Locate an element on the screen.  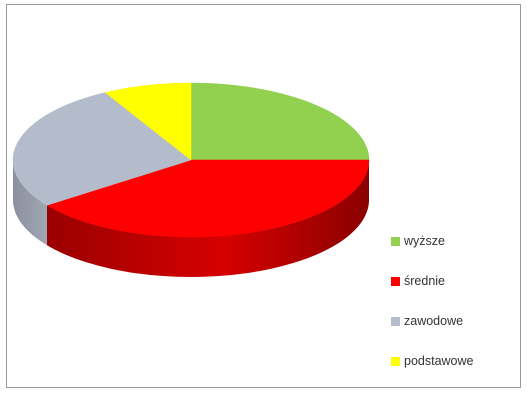
pie-slice-zawodowe is located at coordinates (102, 149).